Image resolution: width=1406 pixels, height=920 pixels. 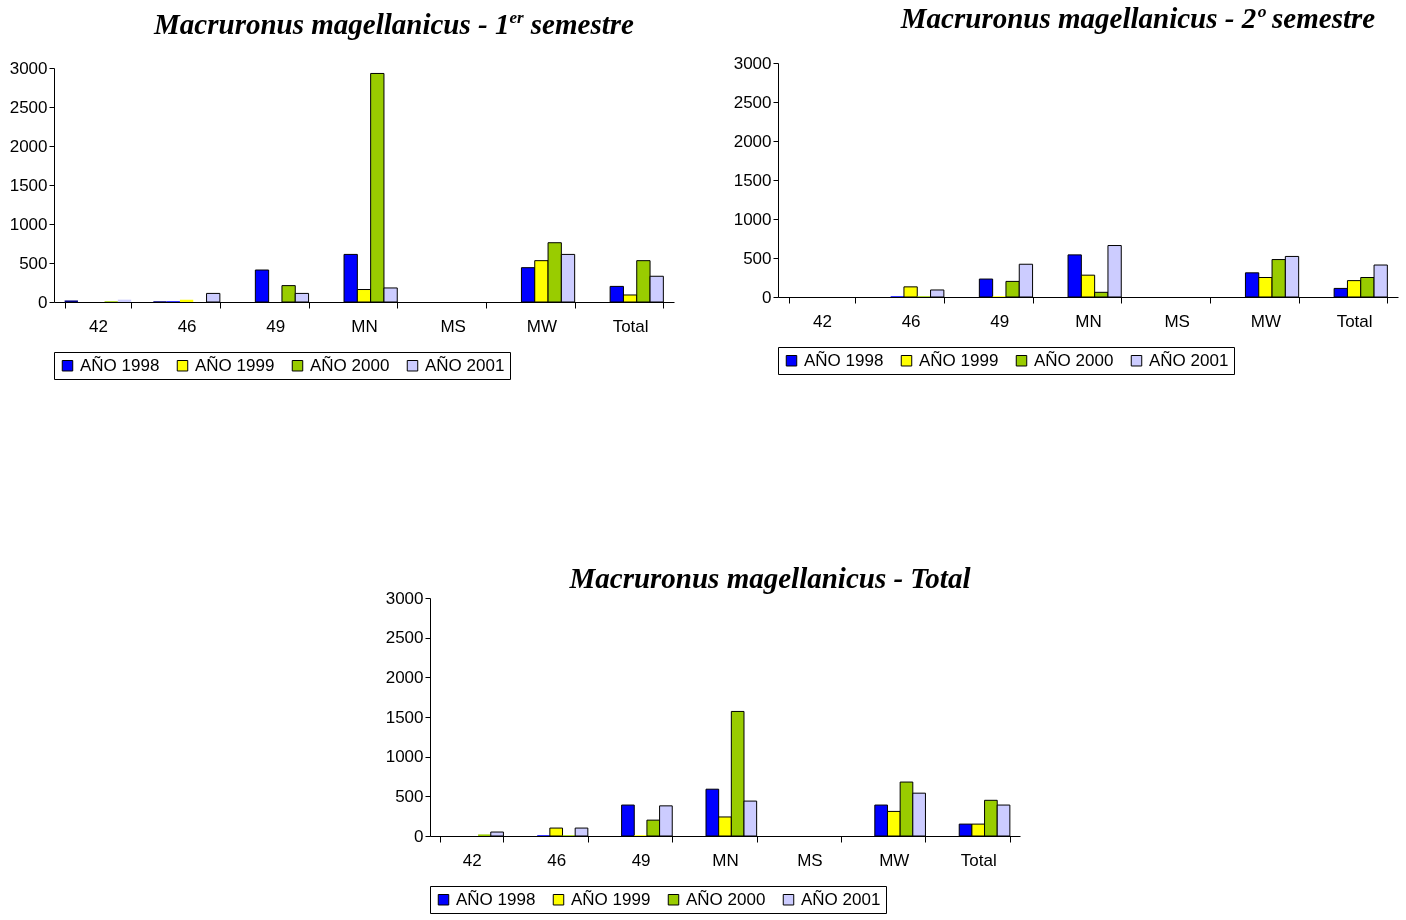 I want to click on chart-title: Macruronus magellanicus - 2º semestre, so click(x=1138, y=18).